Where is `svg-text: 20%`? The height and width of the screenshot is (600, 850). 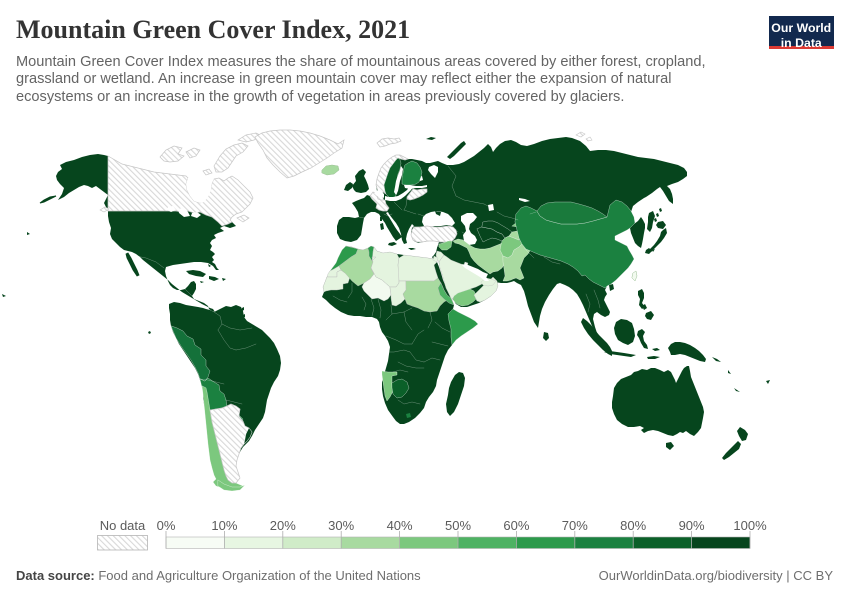
svg-text: 20% is located at coordinates (283, 525).